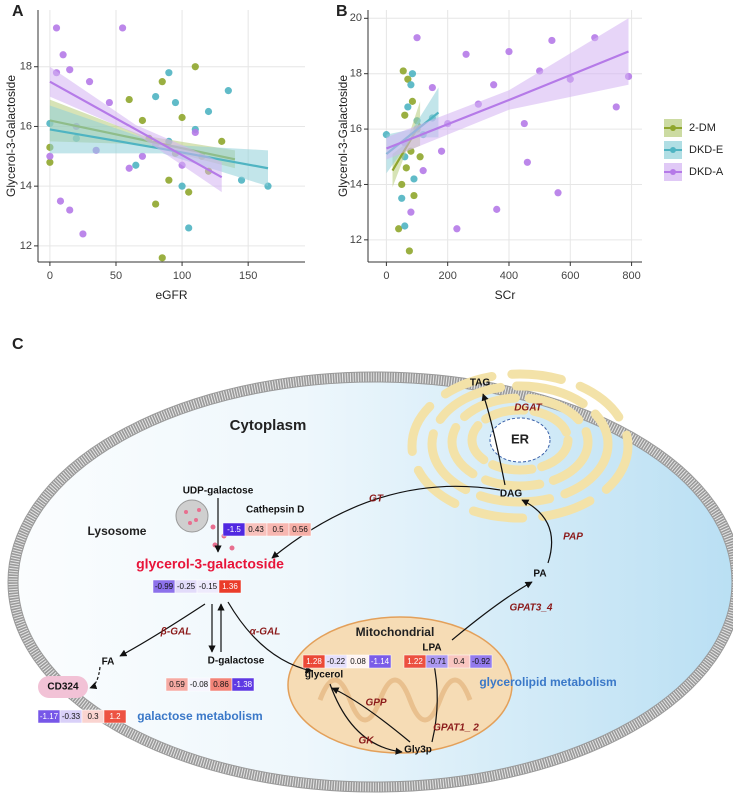 This screenshot has height=804, width=733. I want to click on fa-label: FA, so click(108, 662).